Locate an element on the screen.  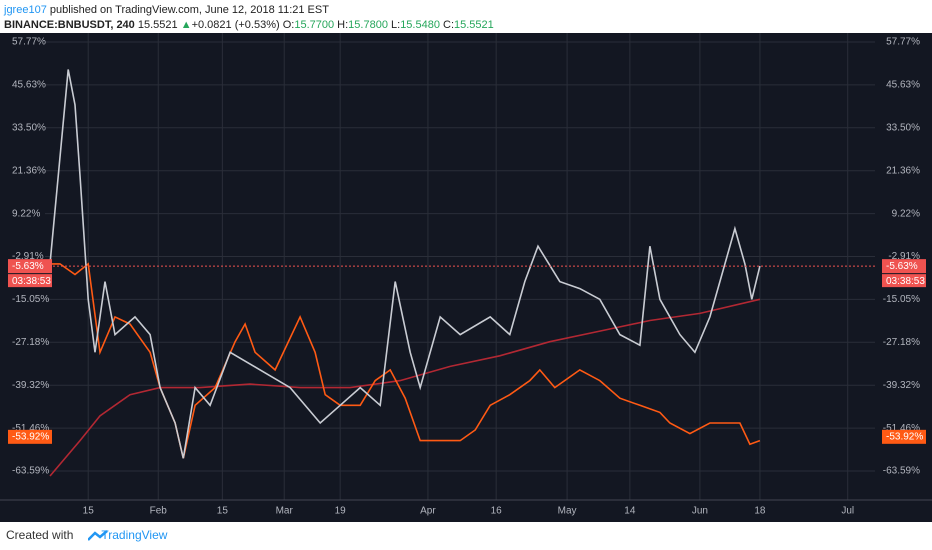
x-tick-label: Mar is located at coordinates (285, 511).